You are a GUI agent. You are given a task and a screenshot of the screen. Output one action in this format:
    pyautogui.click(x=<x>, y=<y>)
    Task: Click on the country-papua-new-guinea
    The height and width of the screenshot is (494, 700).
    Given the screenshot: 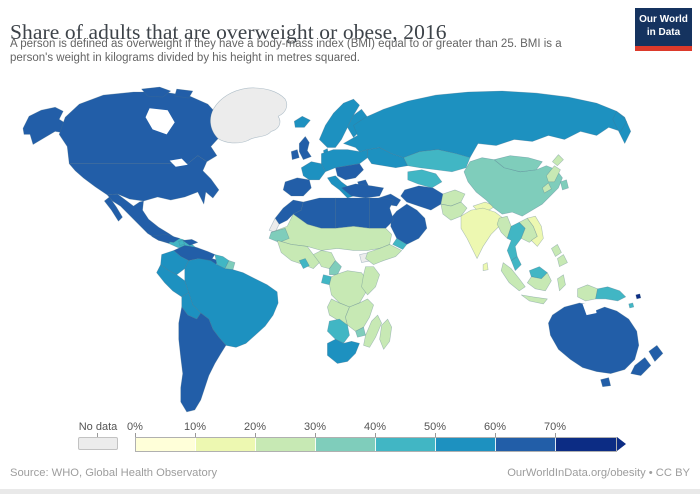 What is the action you would take?
    pyautogui.click(x=611, y=294)
    